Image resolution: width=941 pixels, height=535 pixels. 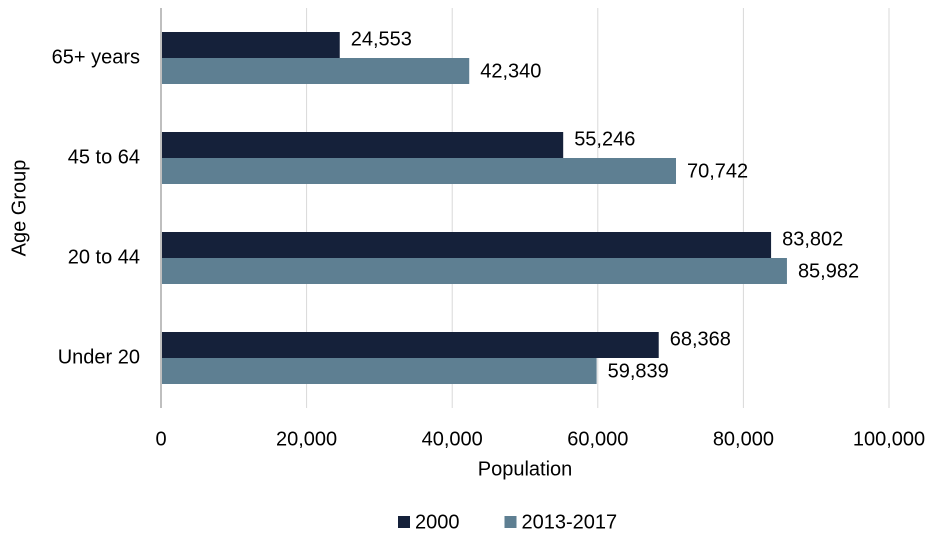 What do you see at coordinates (812, 239) in the screenshot?
I see `value-label: 83,802` at bounding box center [812, 239].